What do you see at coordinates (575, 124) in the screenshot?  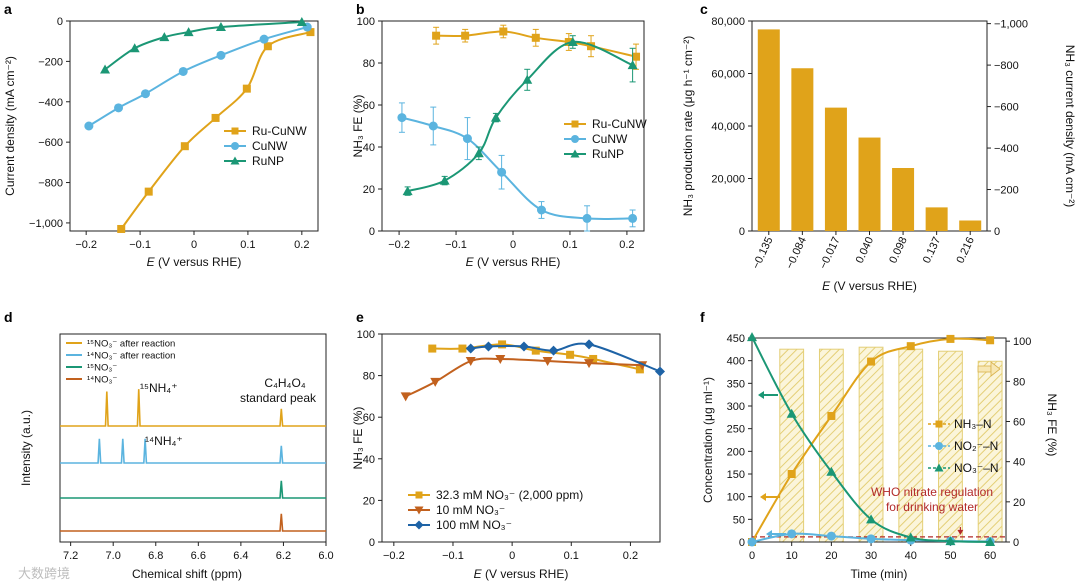 I see `panel-b-legend-marker` at bounding box center [575, 124].